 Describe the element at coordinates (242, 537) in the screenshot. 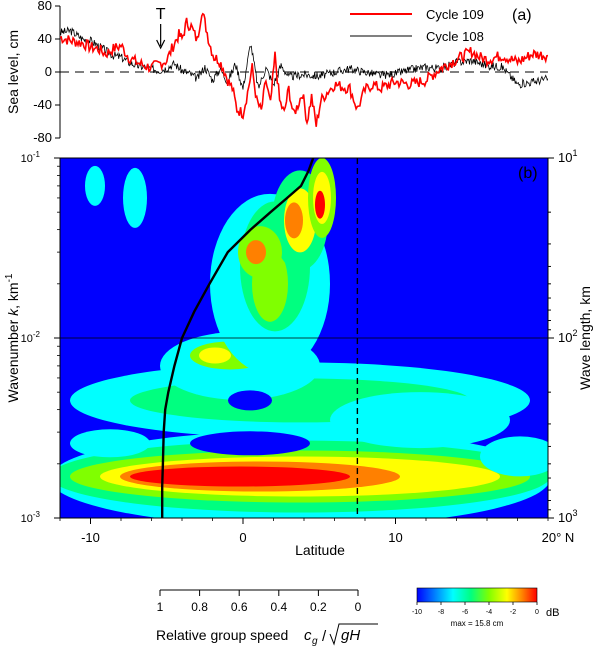

I see `panel-b-xtick-label: 0` at that location.